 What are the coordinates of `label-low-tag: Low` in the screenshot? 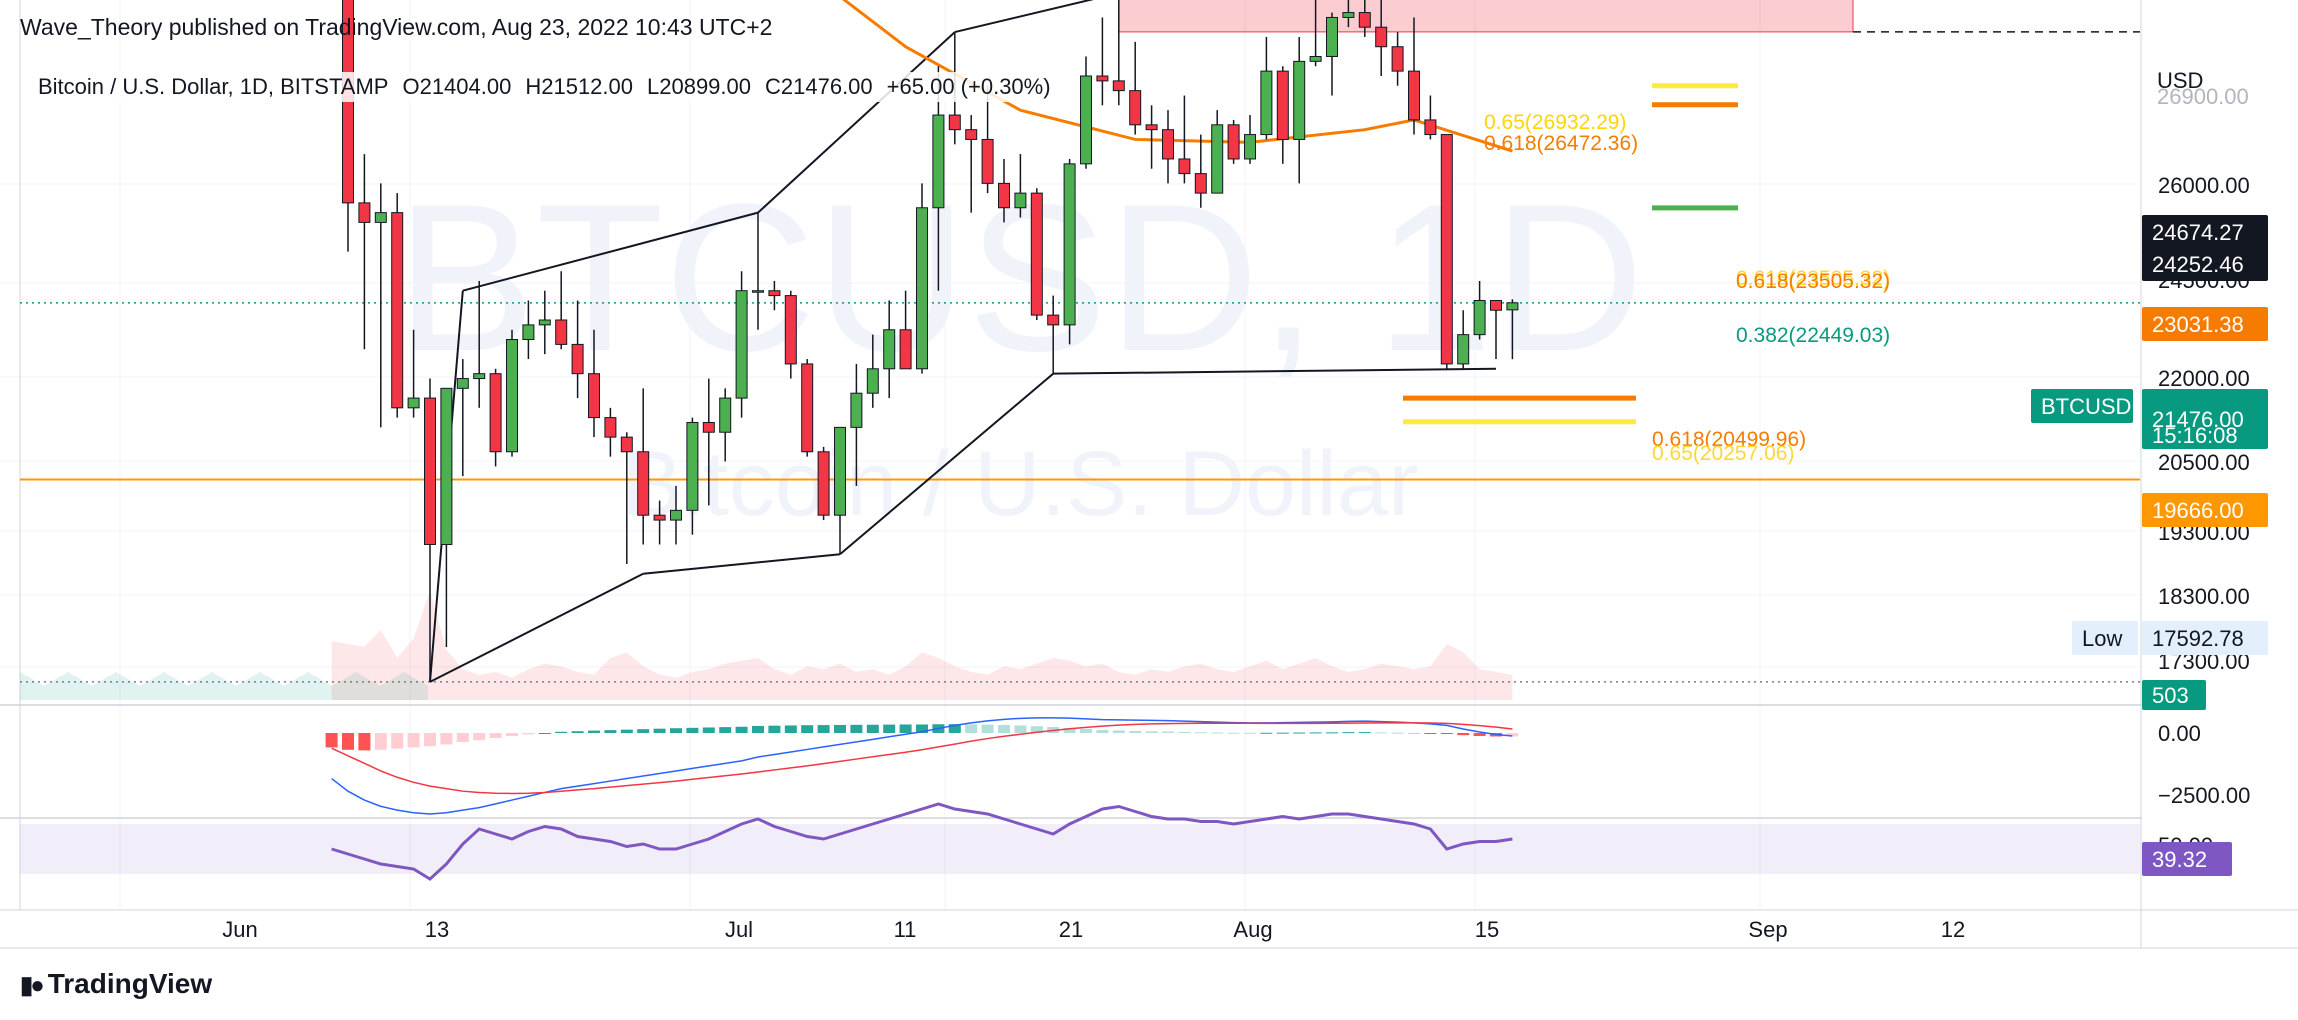 It's located at (2102, 638).